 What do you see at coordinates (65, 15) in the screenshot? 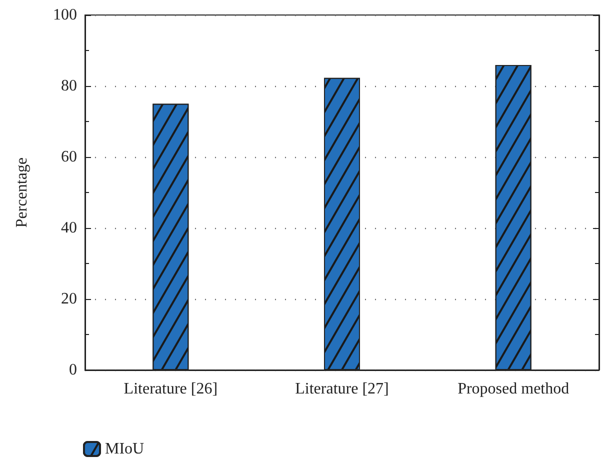
I see `y-tick-label: 100` at bounding box center [65, 15].